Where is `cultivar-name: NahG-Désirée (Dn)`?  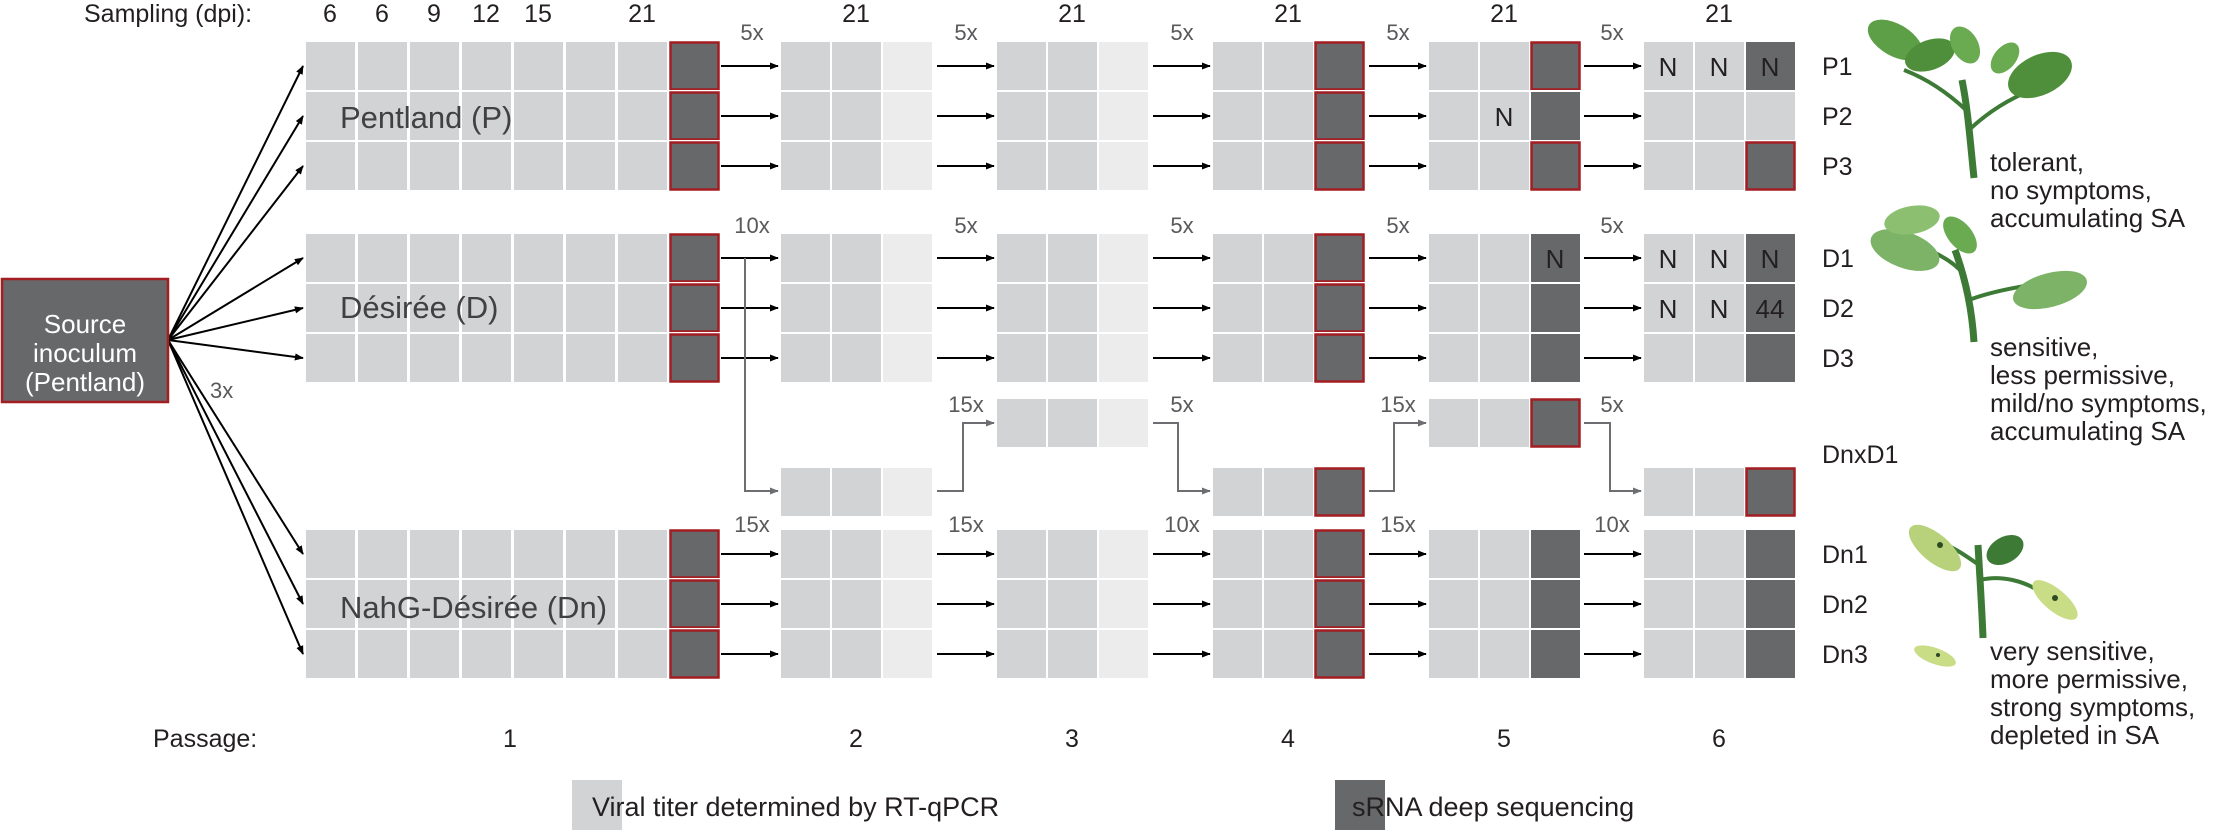 cultivar-name: NahG-Désirée (Dn) is located at coordinates (473, 607).